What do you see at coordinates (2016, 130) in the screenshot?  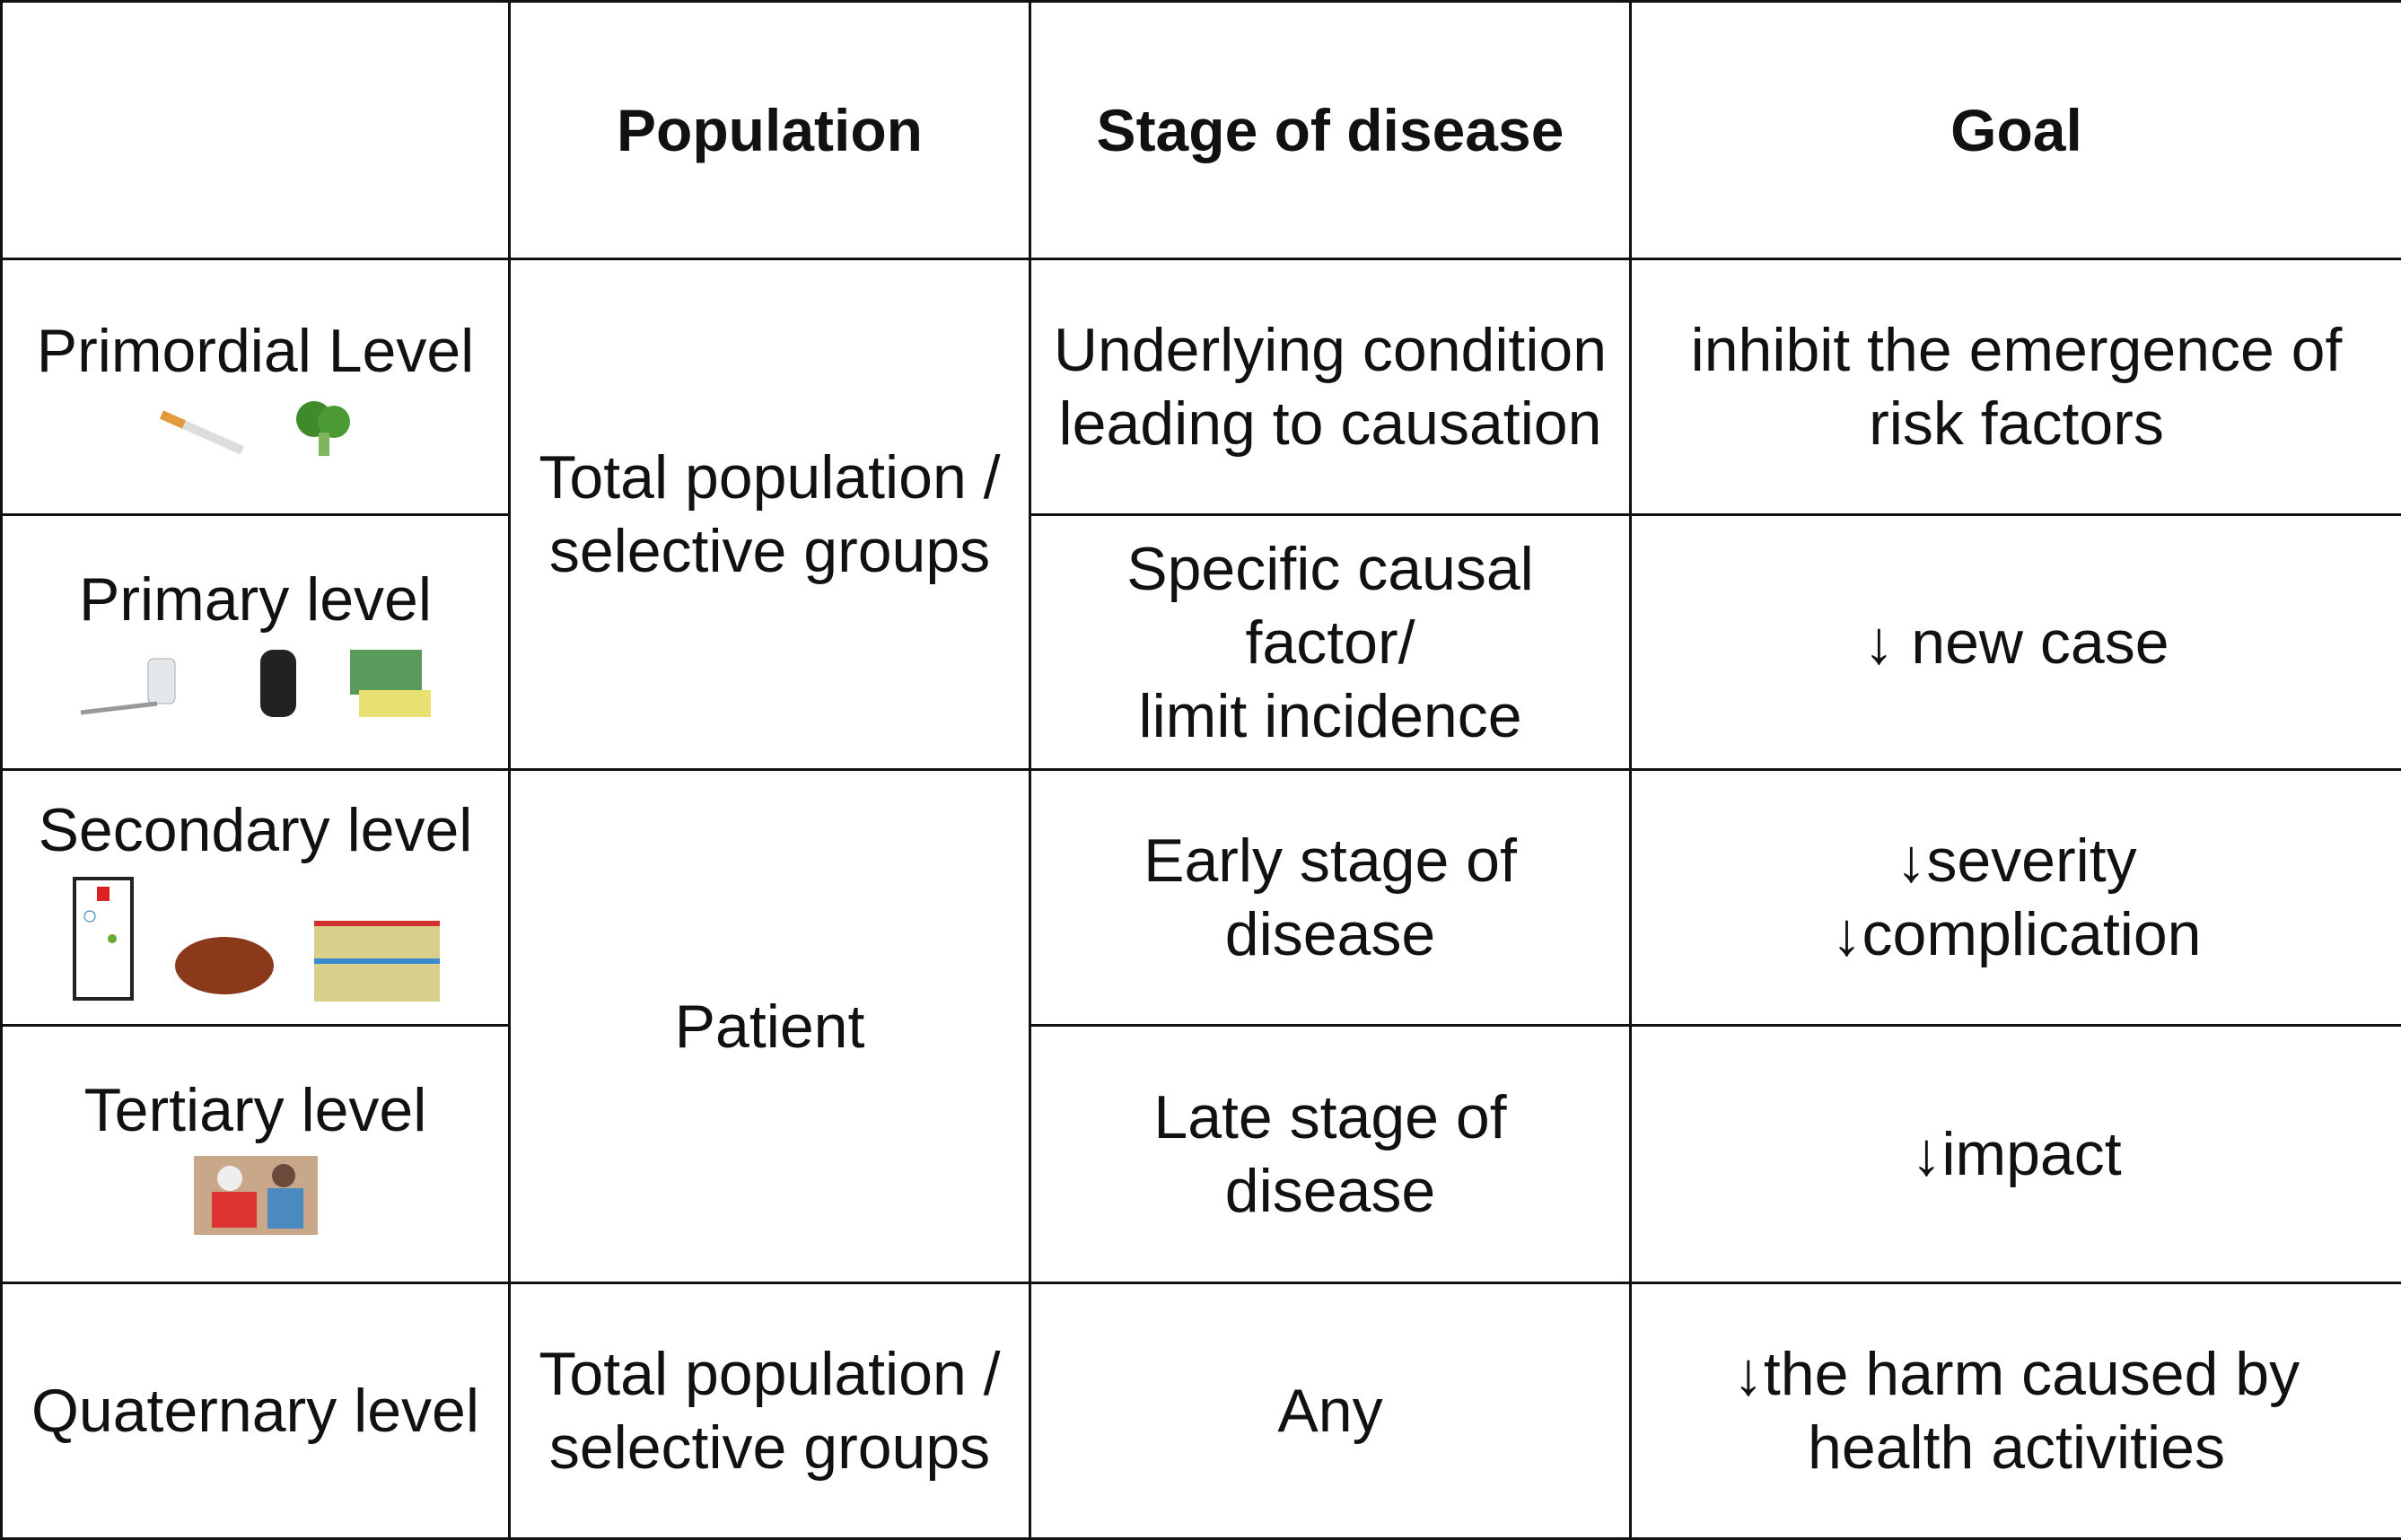 I see `header-cell: Goal` at bounding box center [2016, 130].